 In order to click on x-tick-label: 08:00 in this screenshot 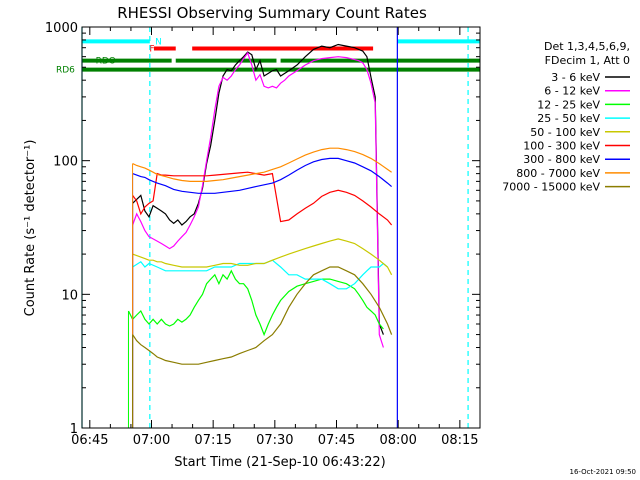, I will do `click(397, 440)`.